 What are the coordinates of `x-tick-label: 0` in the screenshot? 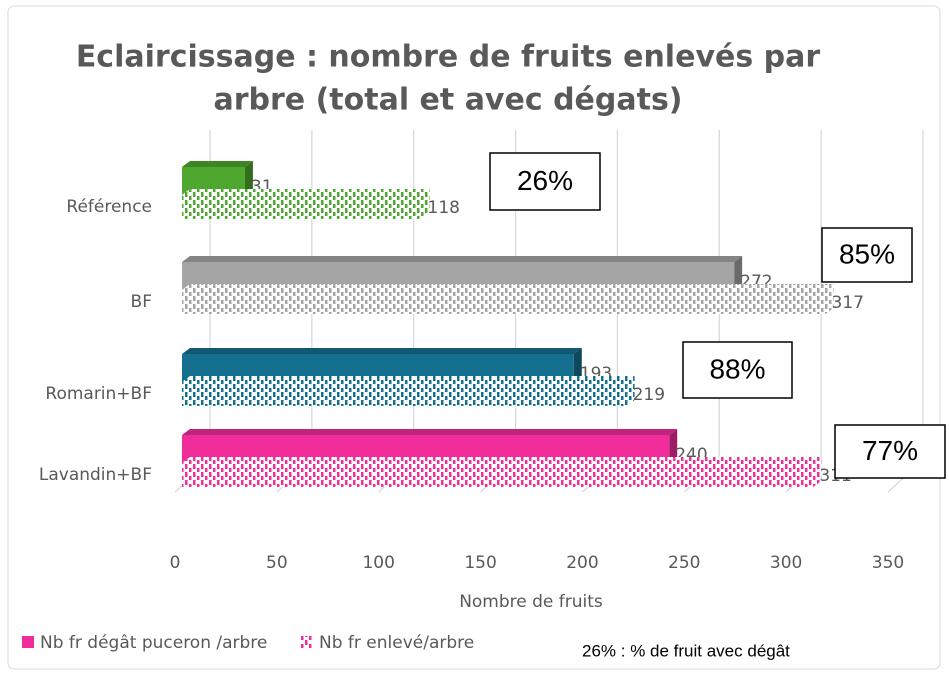 It's located at (175, 563).